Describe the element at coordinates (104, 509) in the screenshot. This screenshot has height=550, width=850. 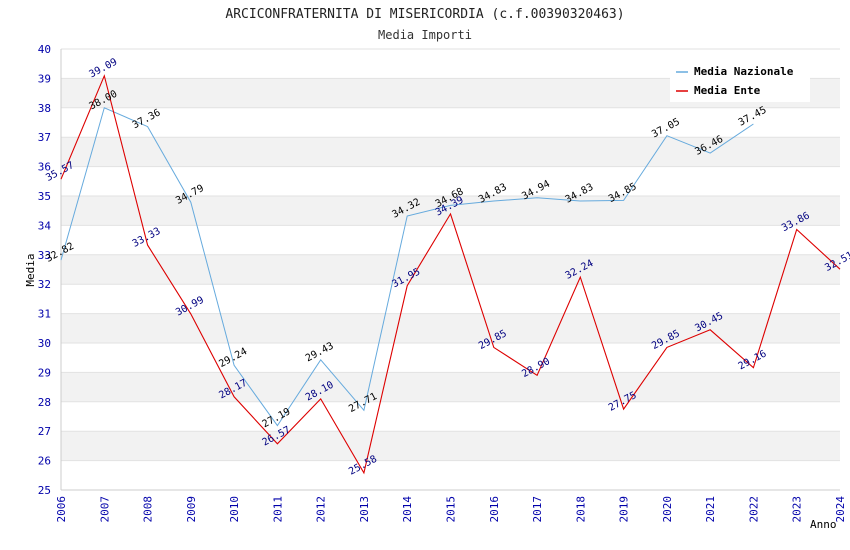
I see `x-tick-label: 2007` at that location.